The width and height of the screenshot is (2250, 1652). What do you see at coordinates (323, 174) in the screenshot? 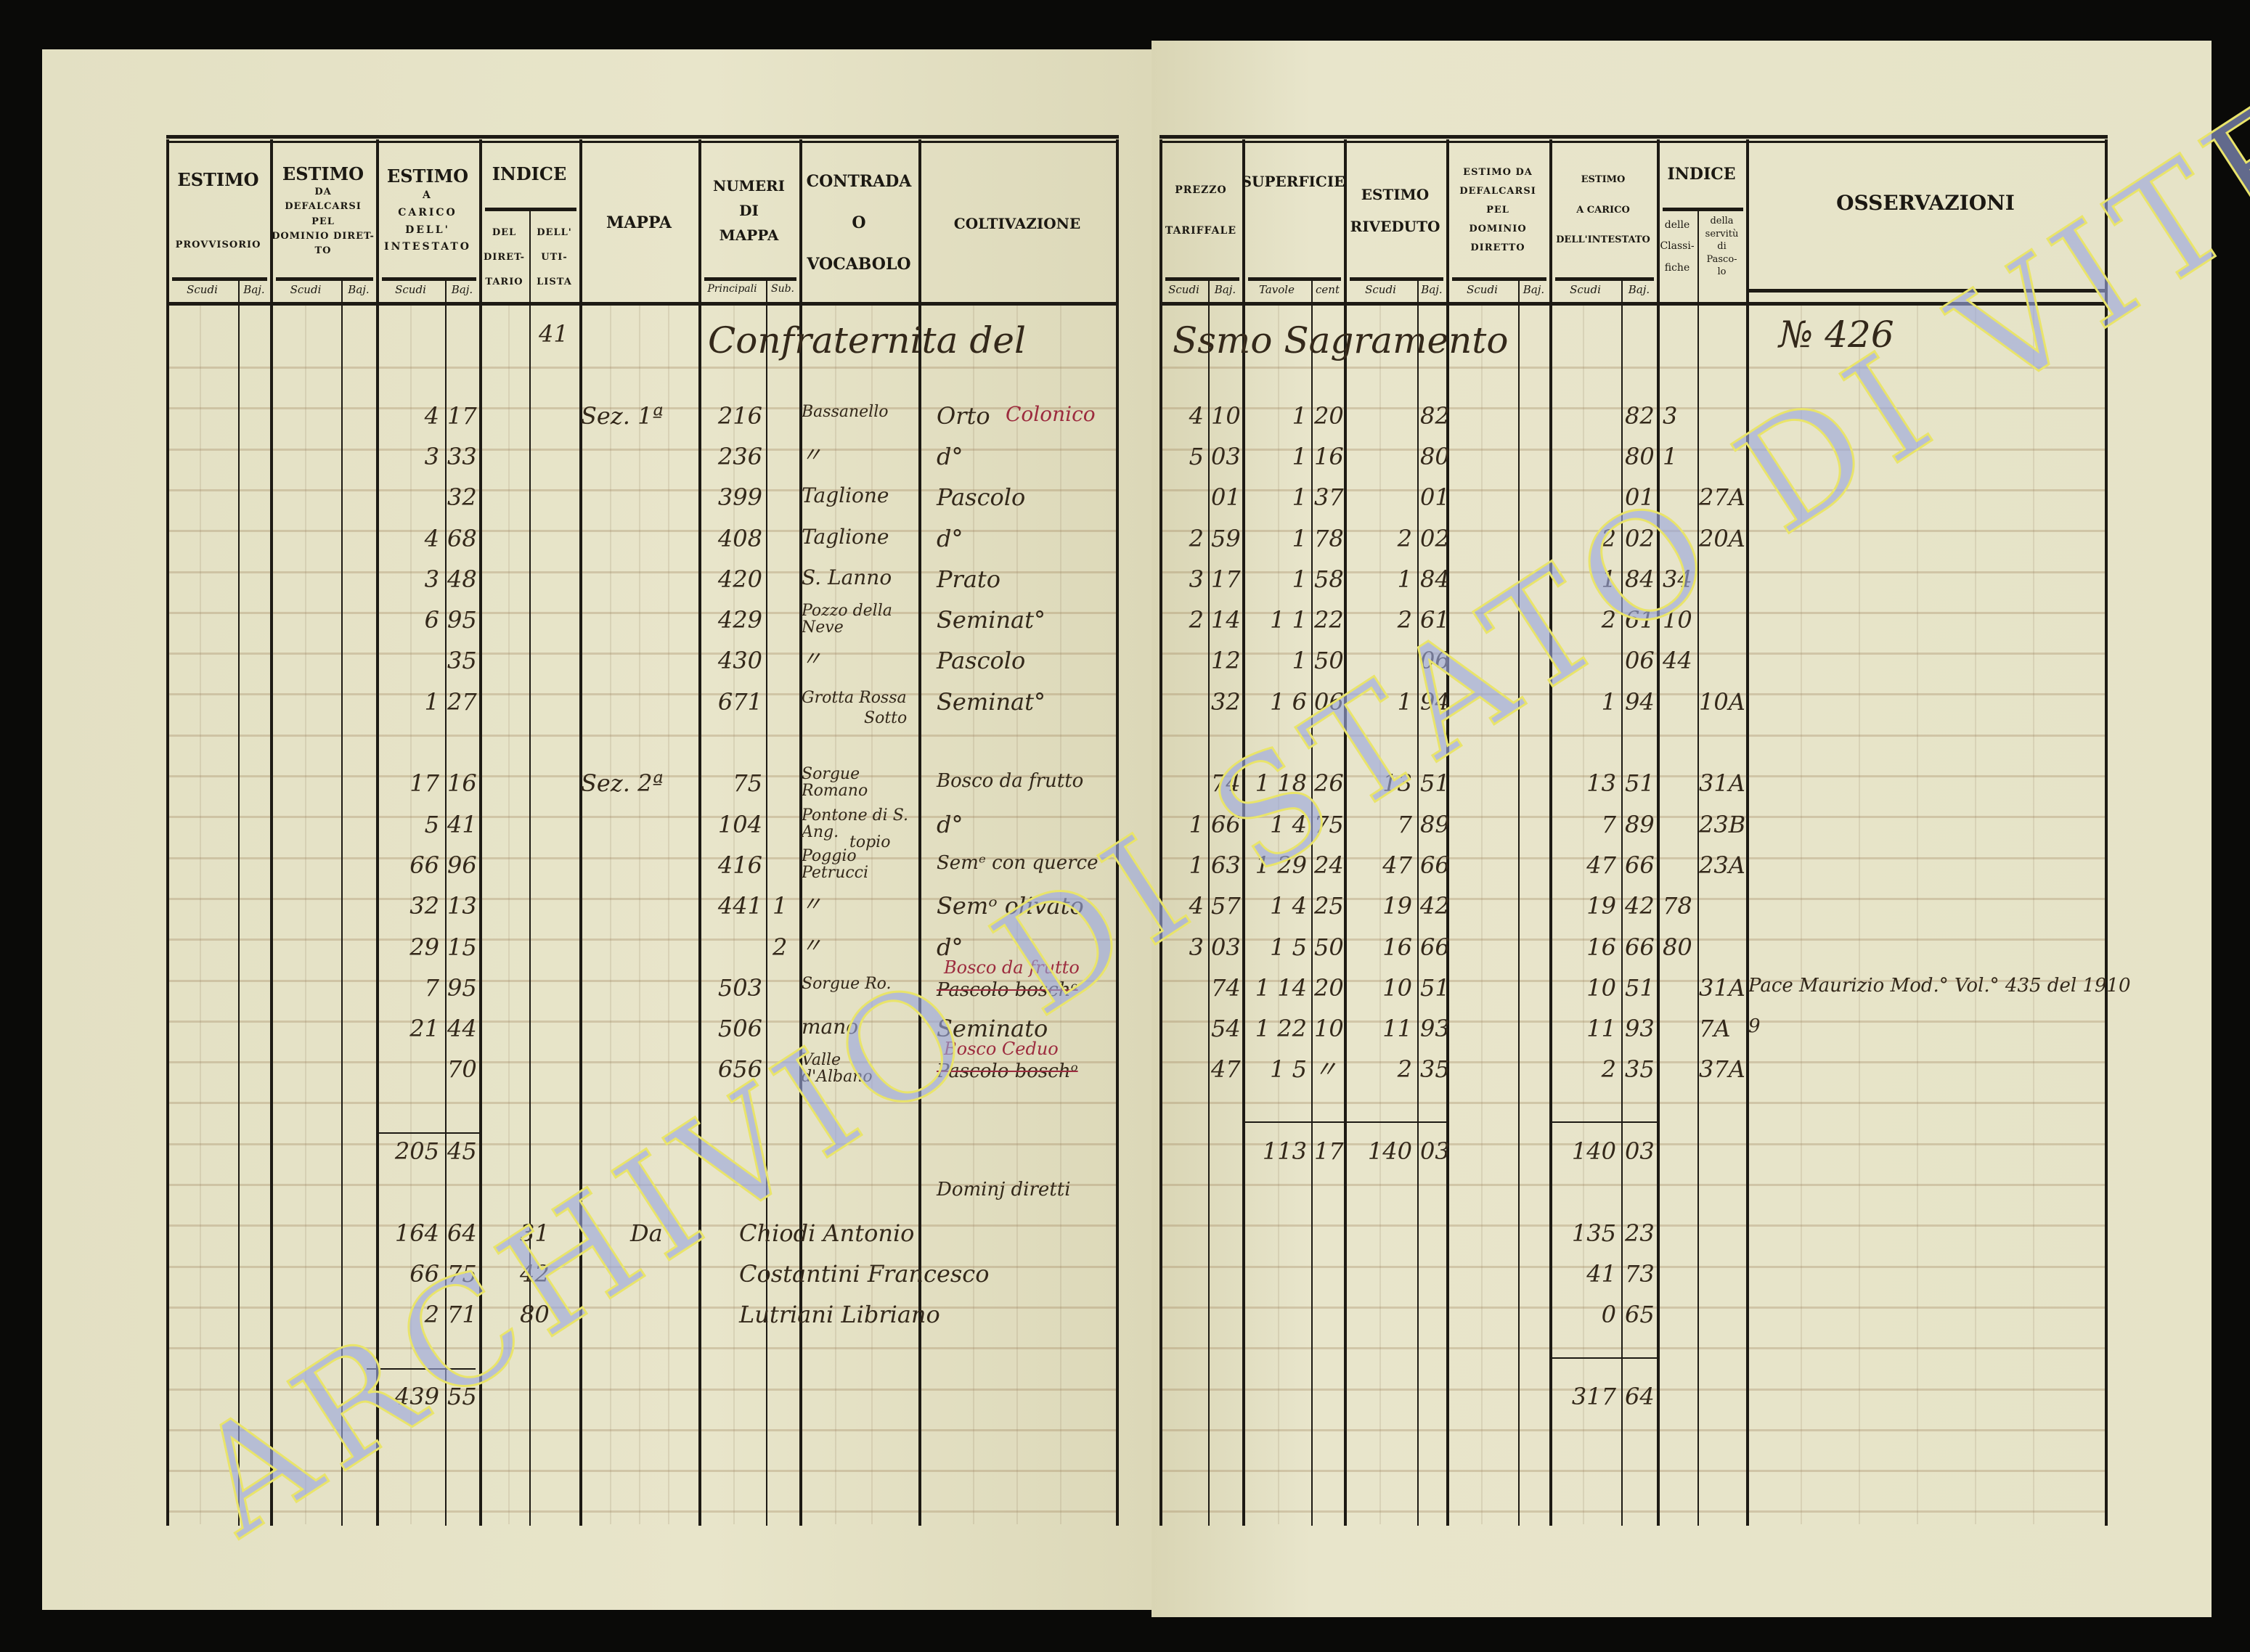
I see `header-title: ESTIMO` at bounding box center [323, 174].